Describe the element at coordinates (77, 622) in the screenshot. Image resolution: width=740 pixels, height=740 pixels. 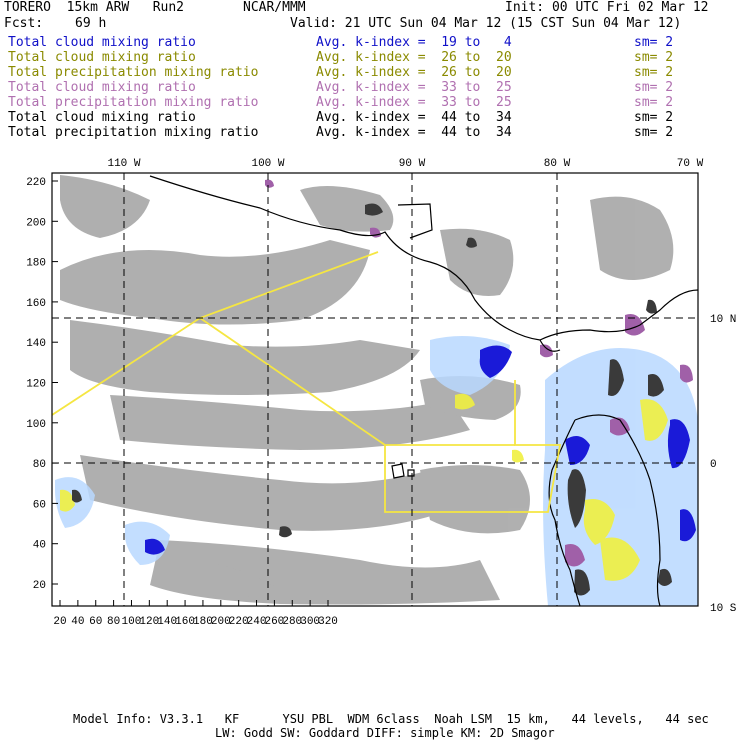
I see `x-tick-label: 40` at that location.